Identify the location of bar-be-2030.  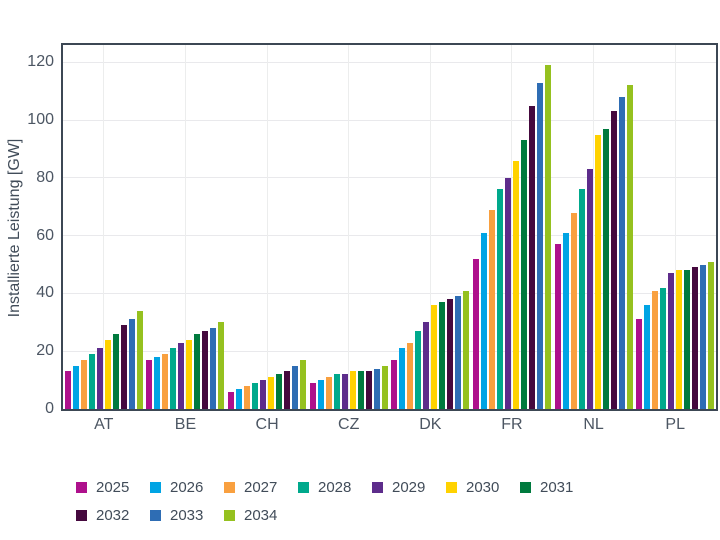
(189, 374).